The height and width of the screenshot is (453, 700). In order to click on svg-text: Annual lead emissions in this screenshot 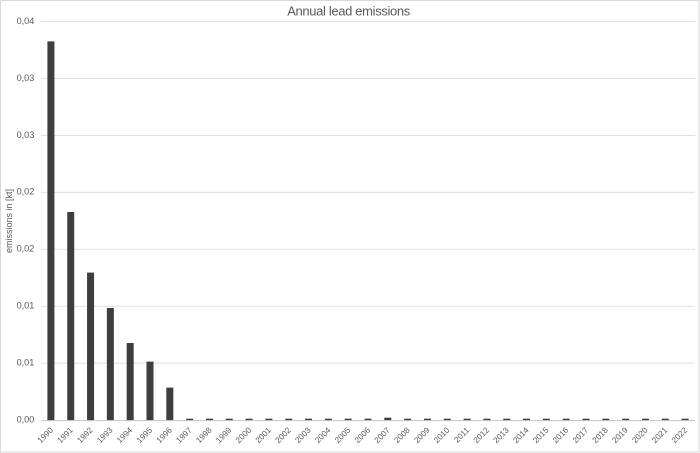, I will do `click(349, 11)`.